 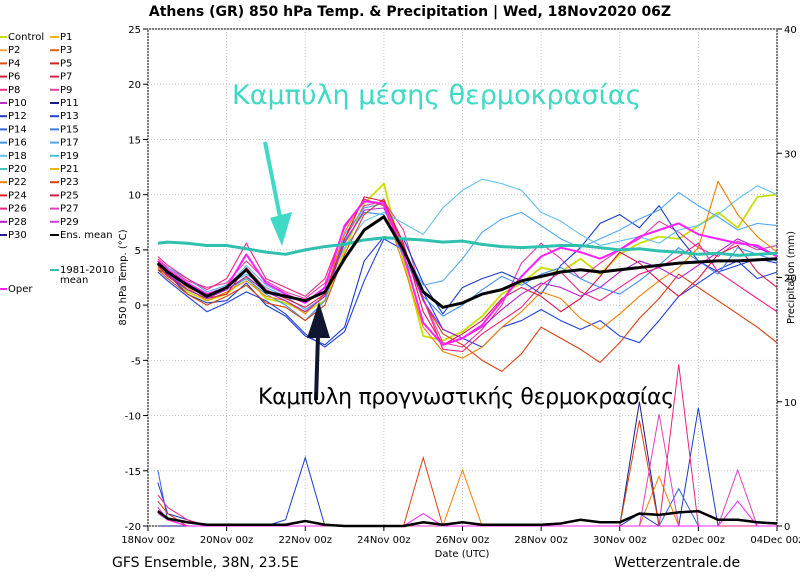 I want to click on legend-label: P20, so click(x=17, y=169).